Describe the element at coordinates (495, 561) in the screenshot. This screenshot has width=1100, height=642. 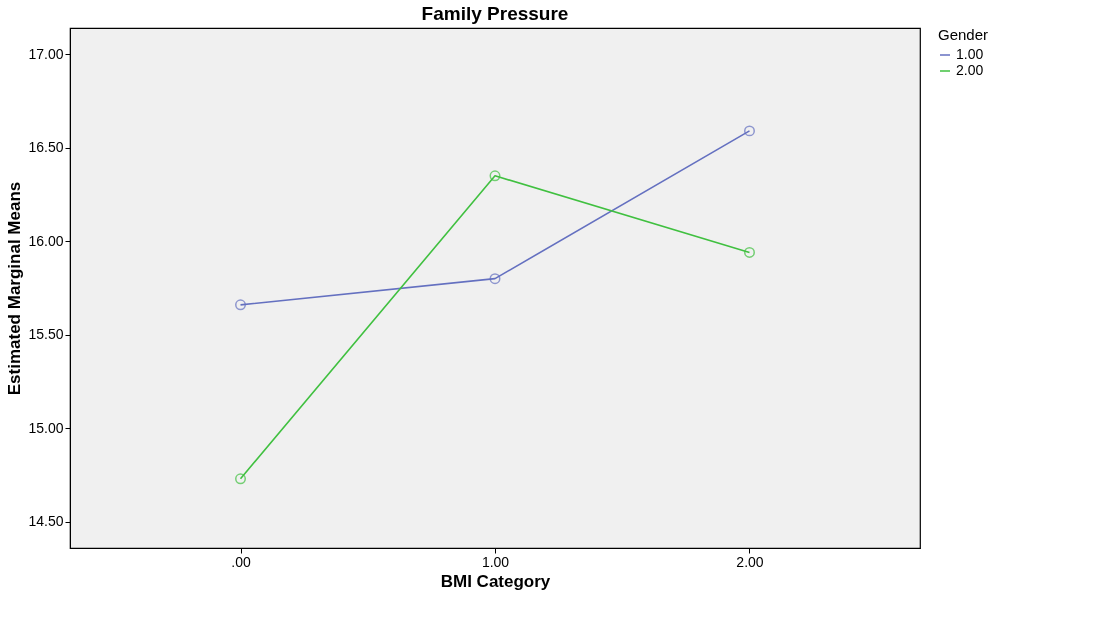
I see `x-tick-label: 1.00` at that location.